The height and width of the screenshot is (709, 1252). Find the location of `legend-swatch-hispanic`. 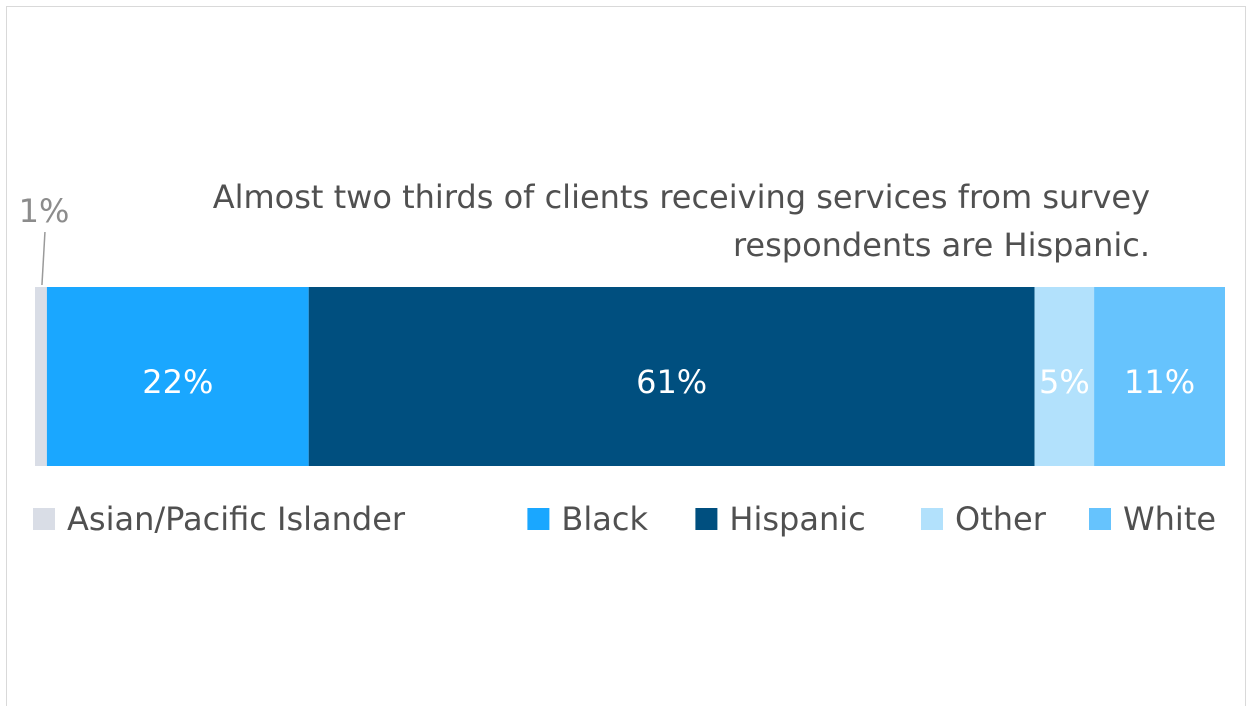

legend-swatch-hispanic is located at coordinates (706, 519).